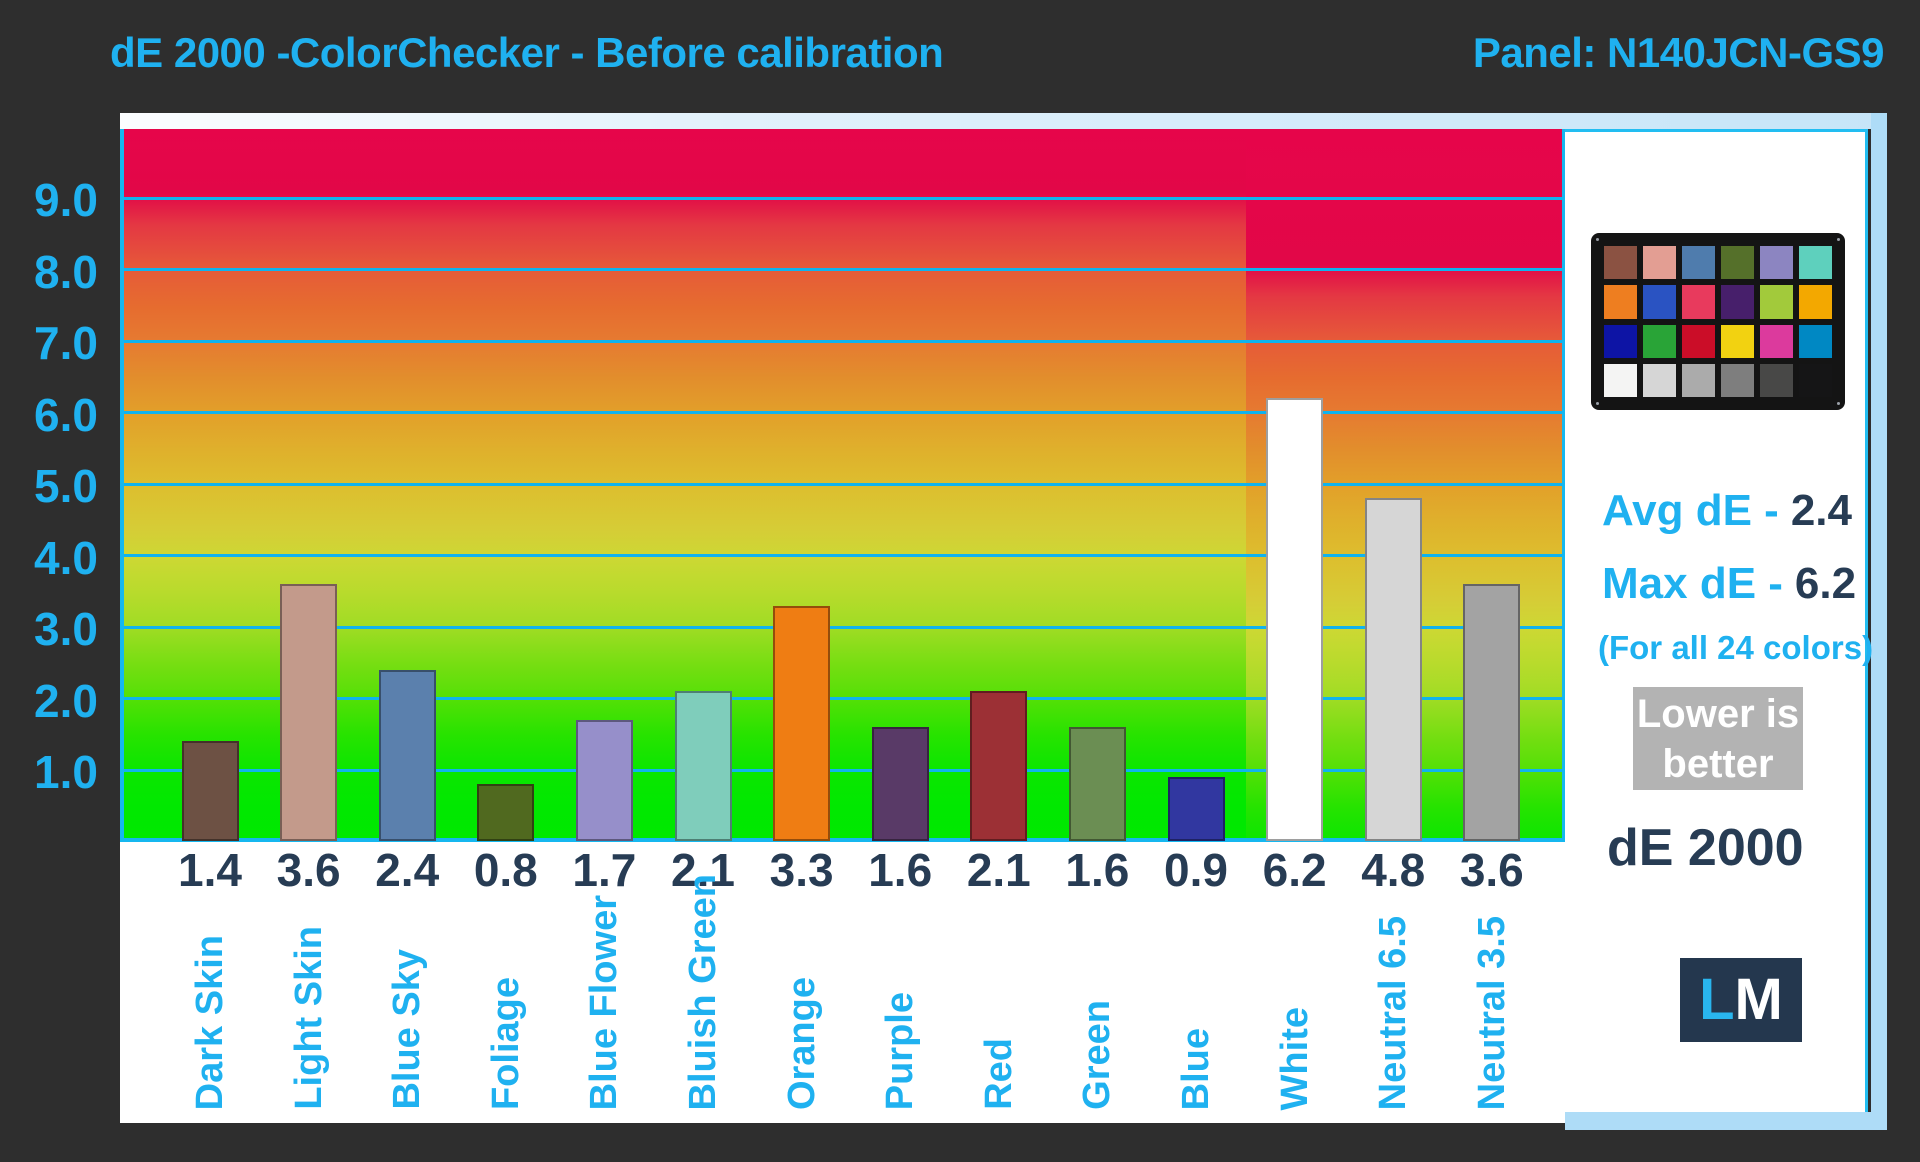 This screenshot has height=1162, width=1920. Describe the element at coordinates (1196, 870) in the screenshot. I see `value-label: 0.9` at that location.